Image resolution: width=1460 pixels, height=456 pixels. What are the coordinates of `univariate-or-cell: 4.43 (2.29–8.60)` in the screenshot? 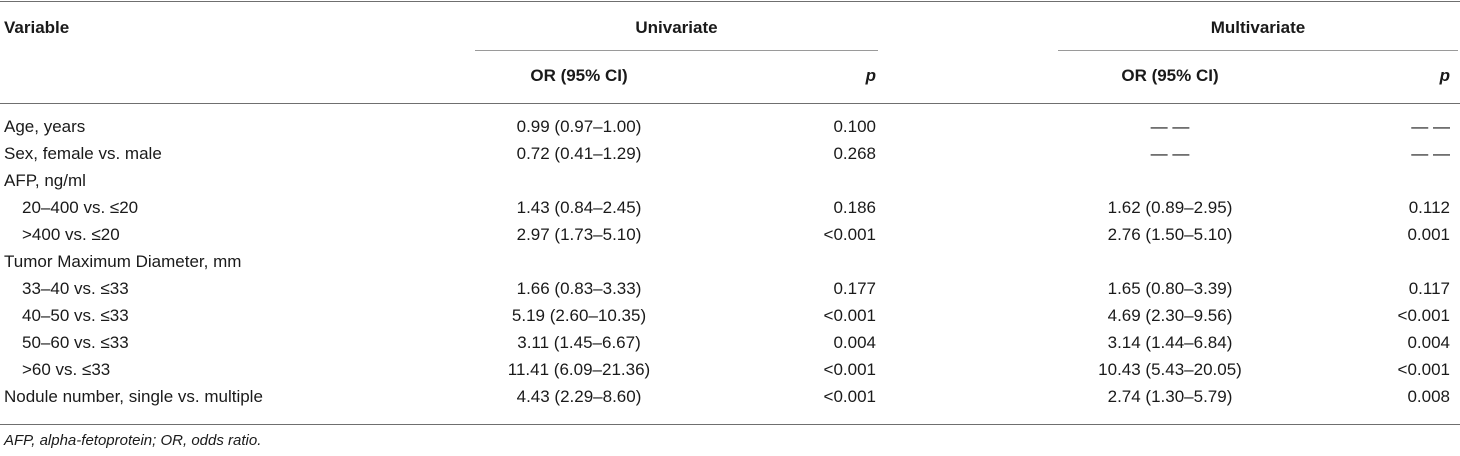 It's located at (579, 396).